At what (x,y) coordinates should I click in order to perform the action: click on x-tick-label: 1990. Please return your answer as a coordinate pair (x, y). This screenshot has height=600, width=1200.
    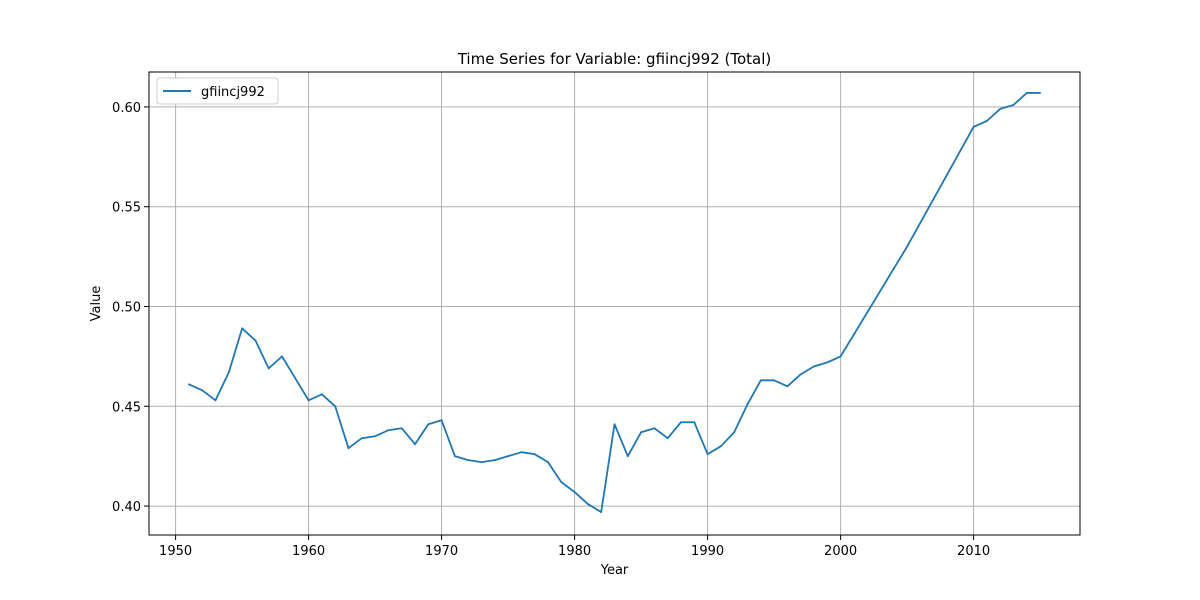
    Looking at the image, I should click on (707, 551).